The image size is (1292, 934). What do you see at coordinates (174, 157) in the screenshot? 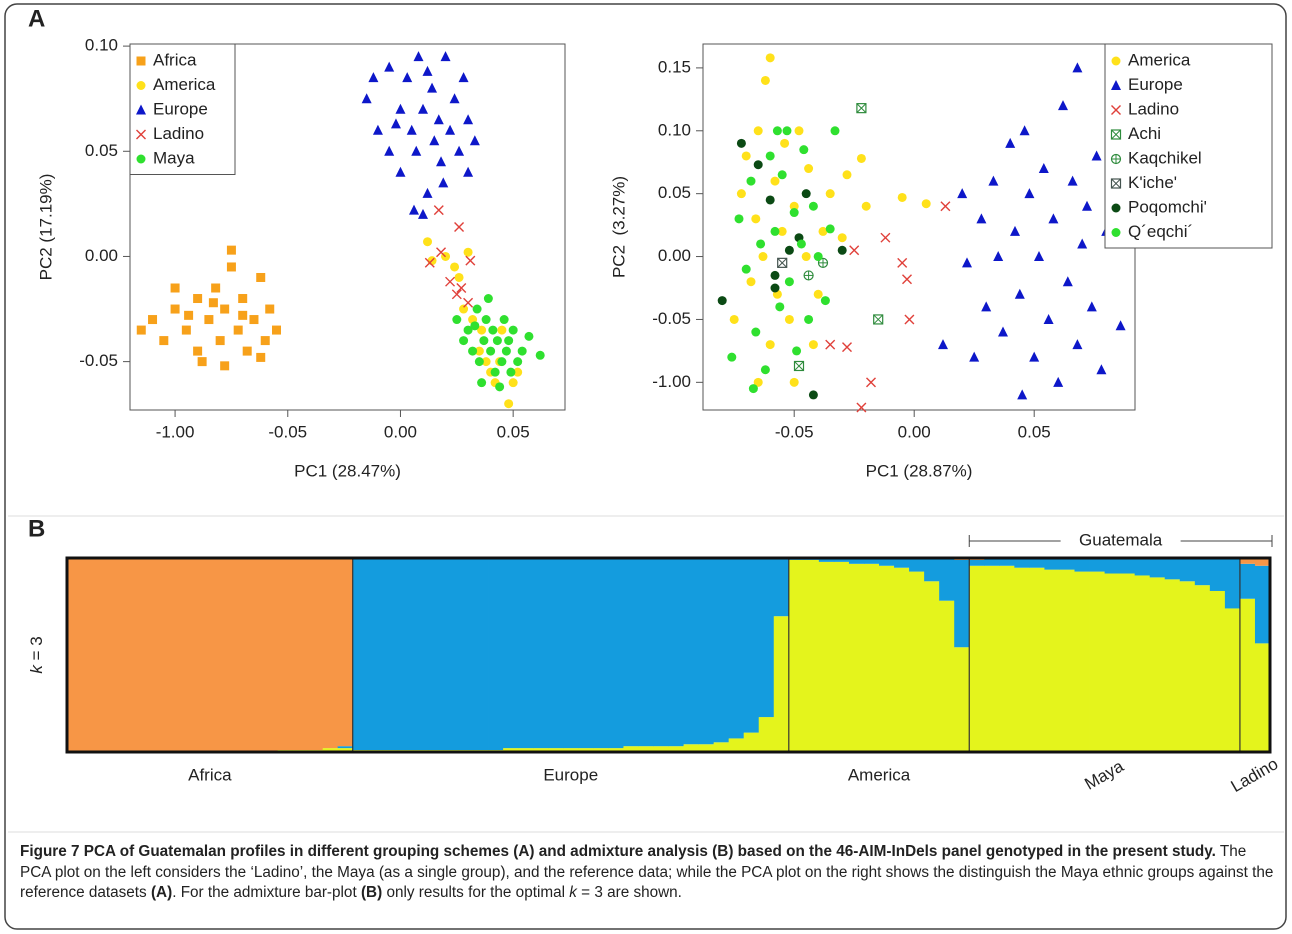
I see `legend-label: Maya` at bounding box center [174, 157].